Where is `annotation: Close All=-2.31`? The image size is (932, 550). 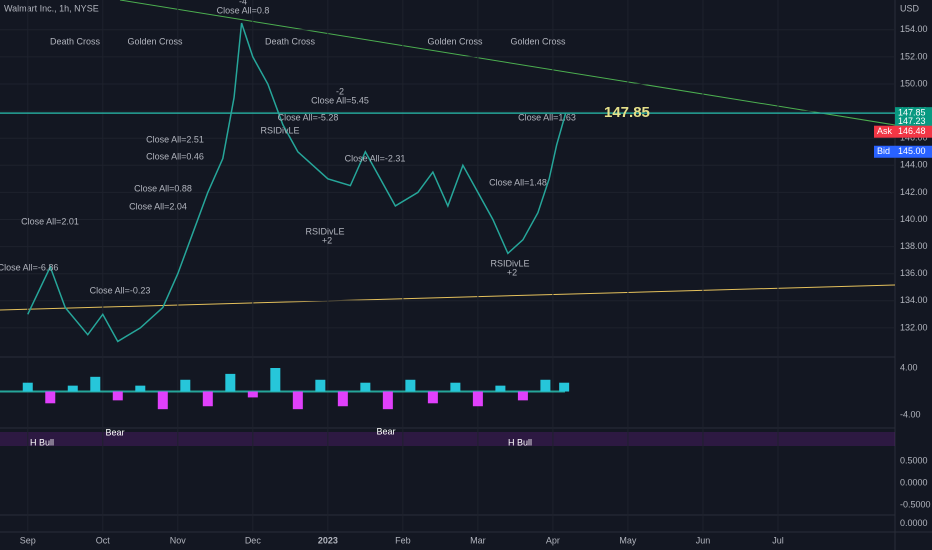 annotation: Close All=-2.31 is located at coordinates (375, 158).